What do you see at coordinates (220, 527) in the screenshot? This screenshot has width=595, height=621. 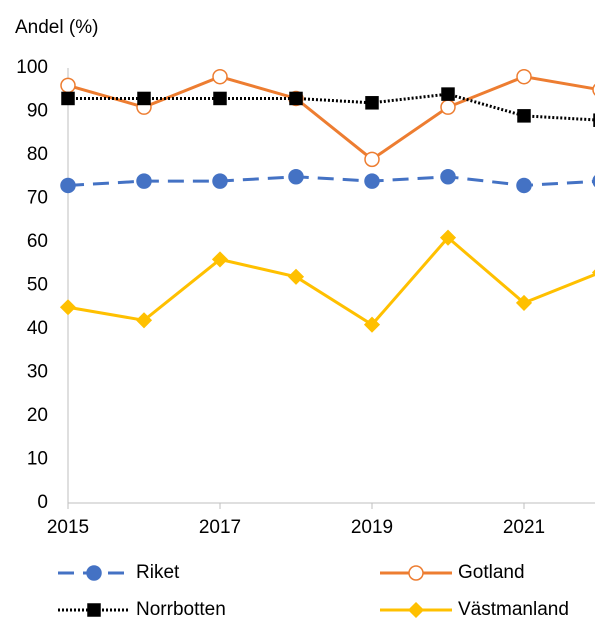 I see `x-tick-label: 2017` at bounding box center [220, 527].